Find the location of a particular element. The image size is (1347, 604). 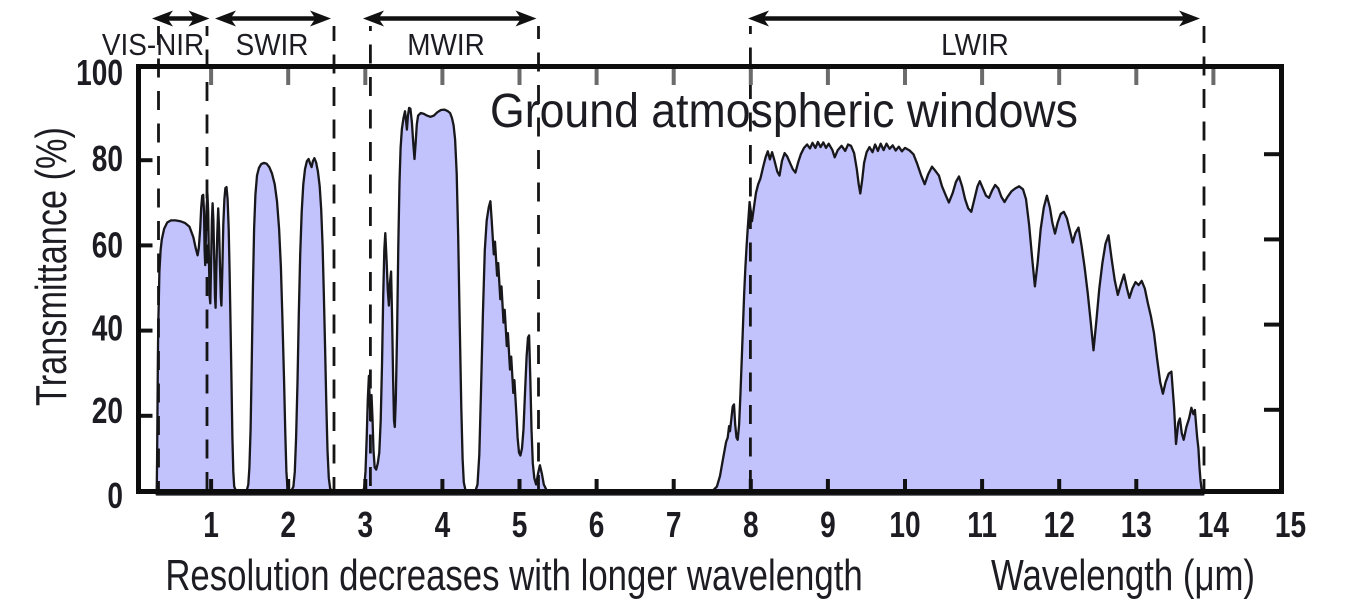

svg-text: 7 is located at coordinates (674, 525).